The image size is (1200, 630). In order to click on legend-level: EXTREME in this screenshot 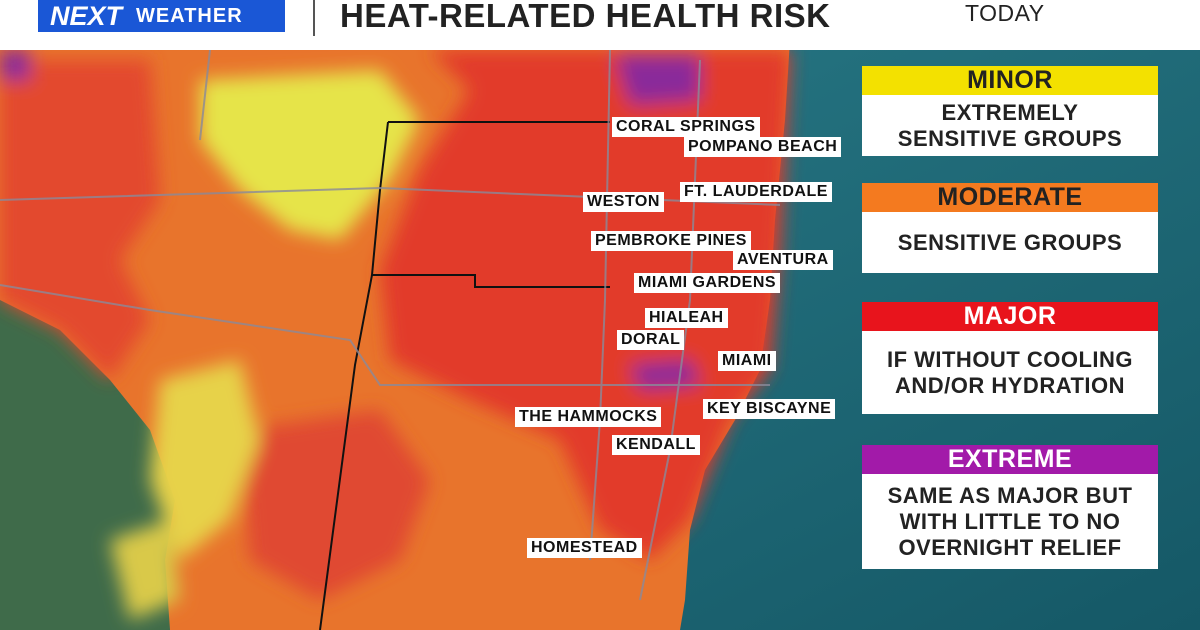, I will do `click(1010, 459)`.